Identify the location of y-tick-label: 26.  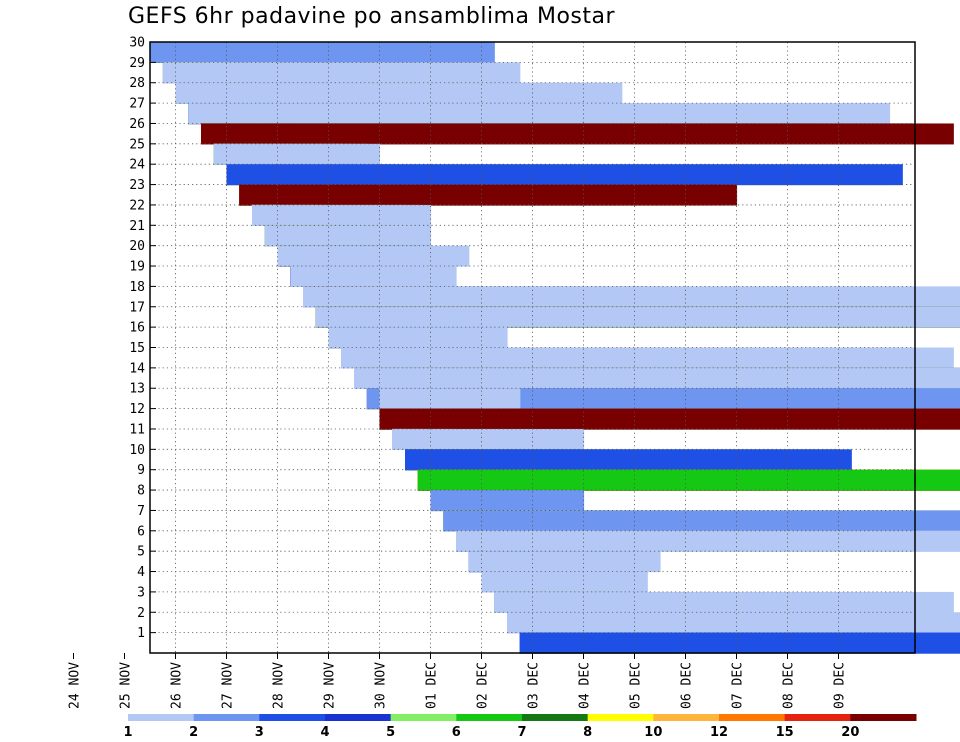
(137, 124).